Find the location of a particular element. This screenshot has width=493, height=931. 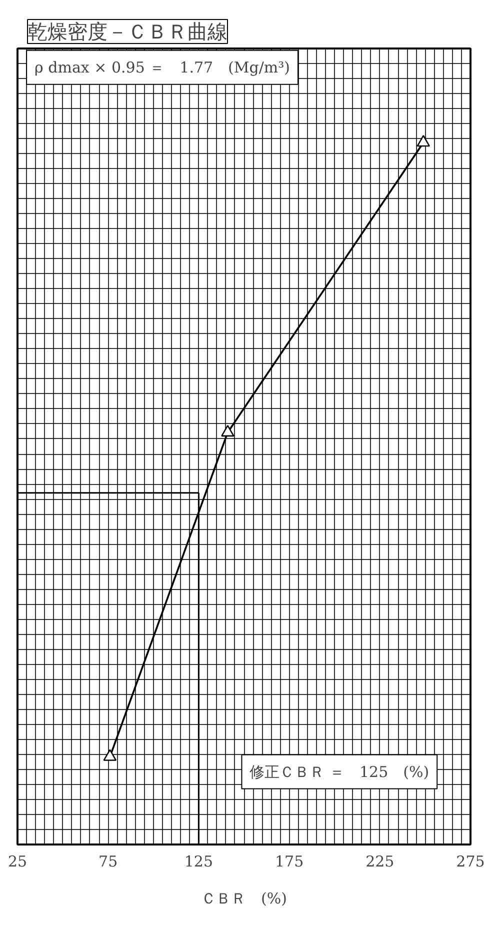

x-tick-label: 275 is located at coordinates (470, 861).